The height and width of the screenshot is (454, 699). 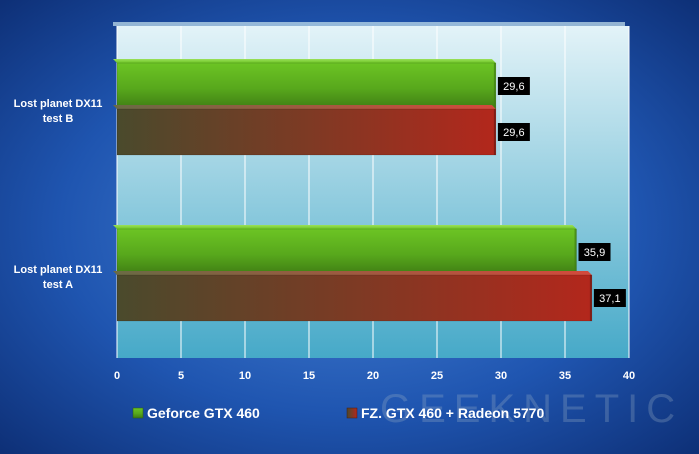 I want to click on x-tick-label: 25, so click(x=437, y=376).